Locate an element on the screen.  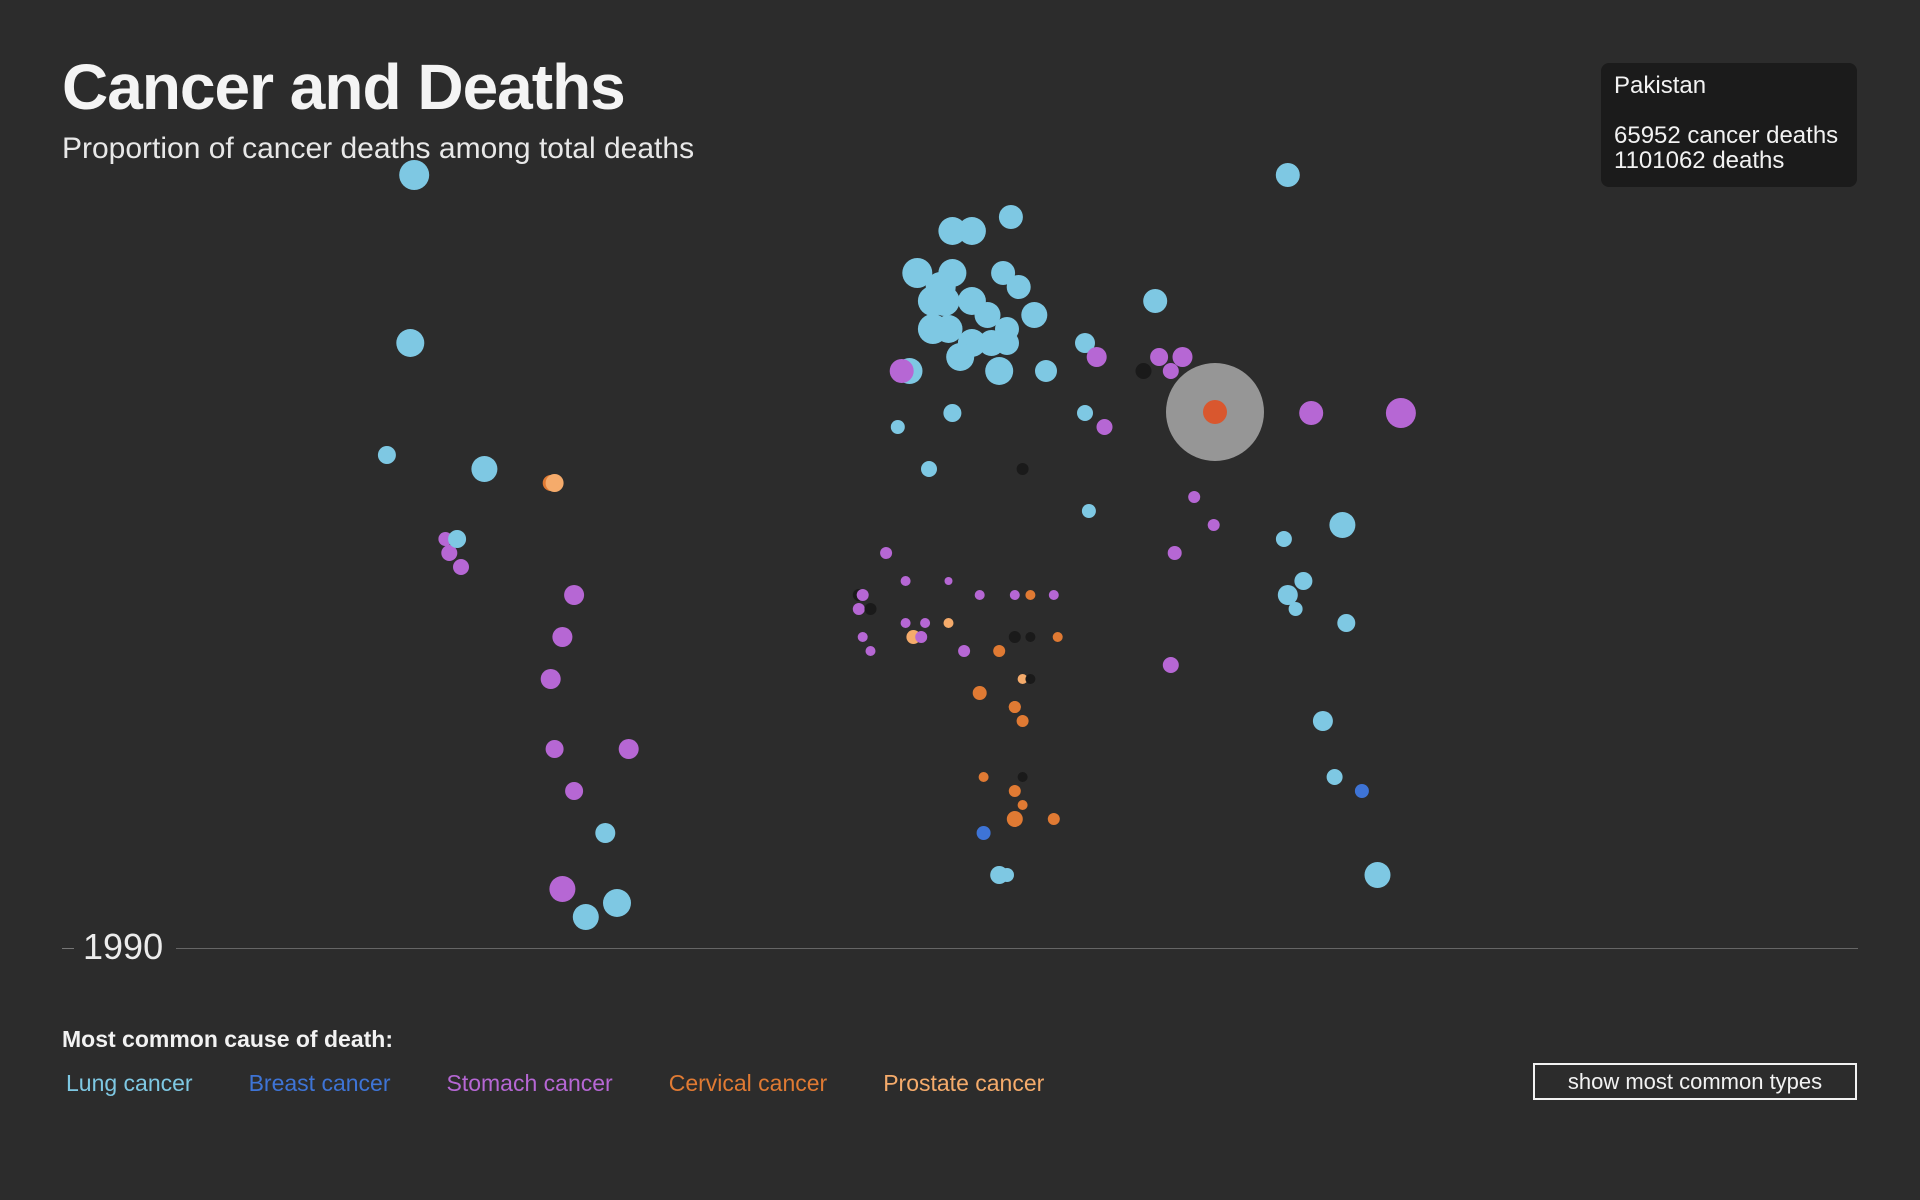
timeline-year: 1990 is located at coordinates (123, 946).